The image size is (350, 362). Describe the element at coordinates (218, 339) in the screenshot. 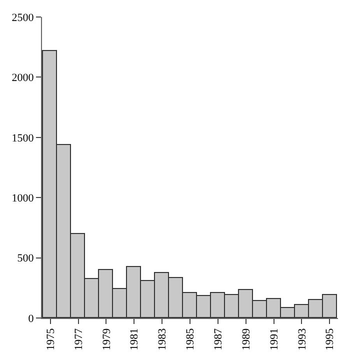

I see `x-tick-label: 1987` at that location.